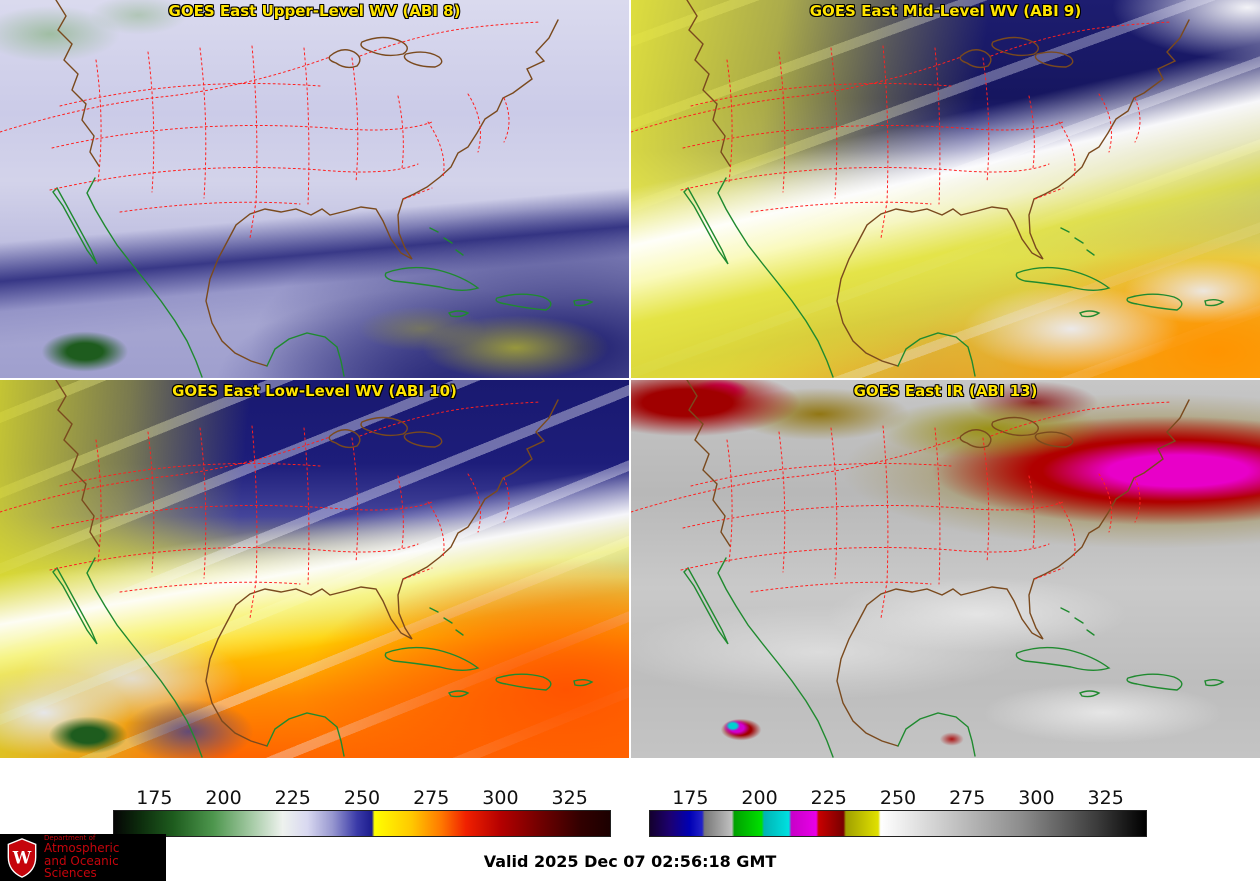 Image resolution: width=1260 pixels, height=881 pixels. What do you see at coordinates (630, 861) in the screenshot?
I see `valid-time-label: Valid 2025 Dec 07 02:56:18 GMT` at bounding box center [630, 861].